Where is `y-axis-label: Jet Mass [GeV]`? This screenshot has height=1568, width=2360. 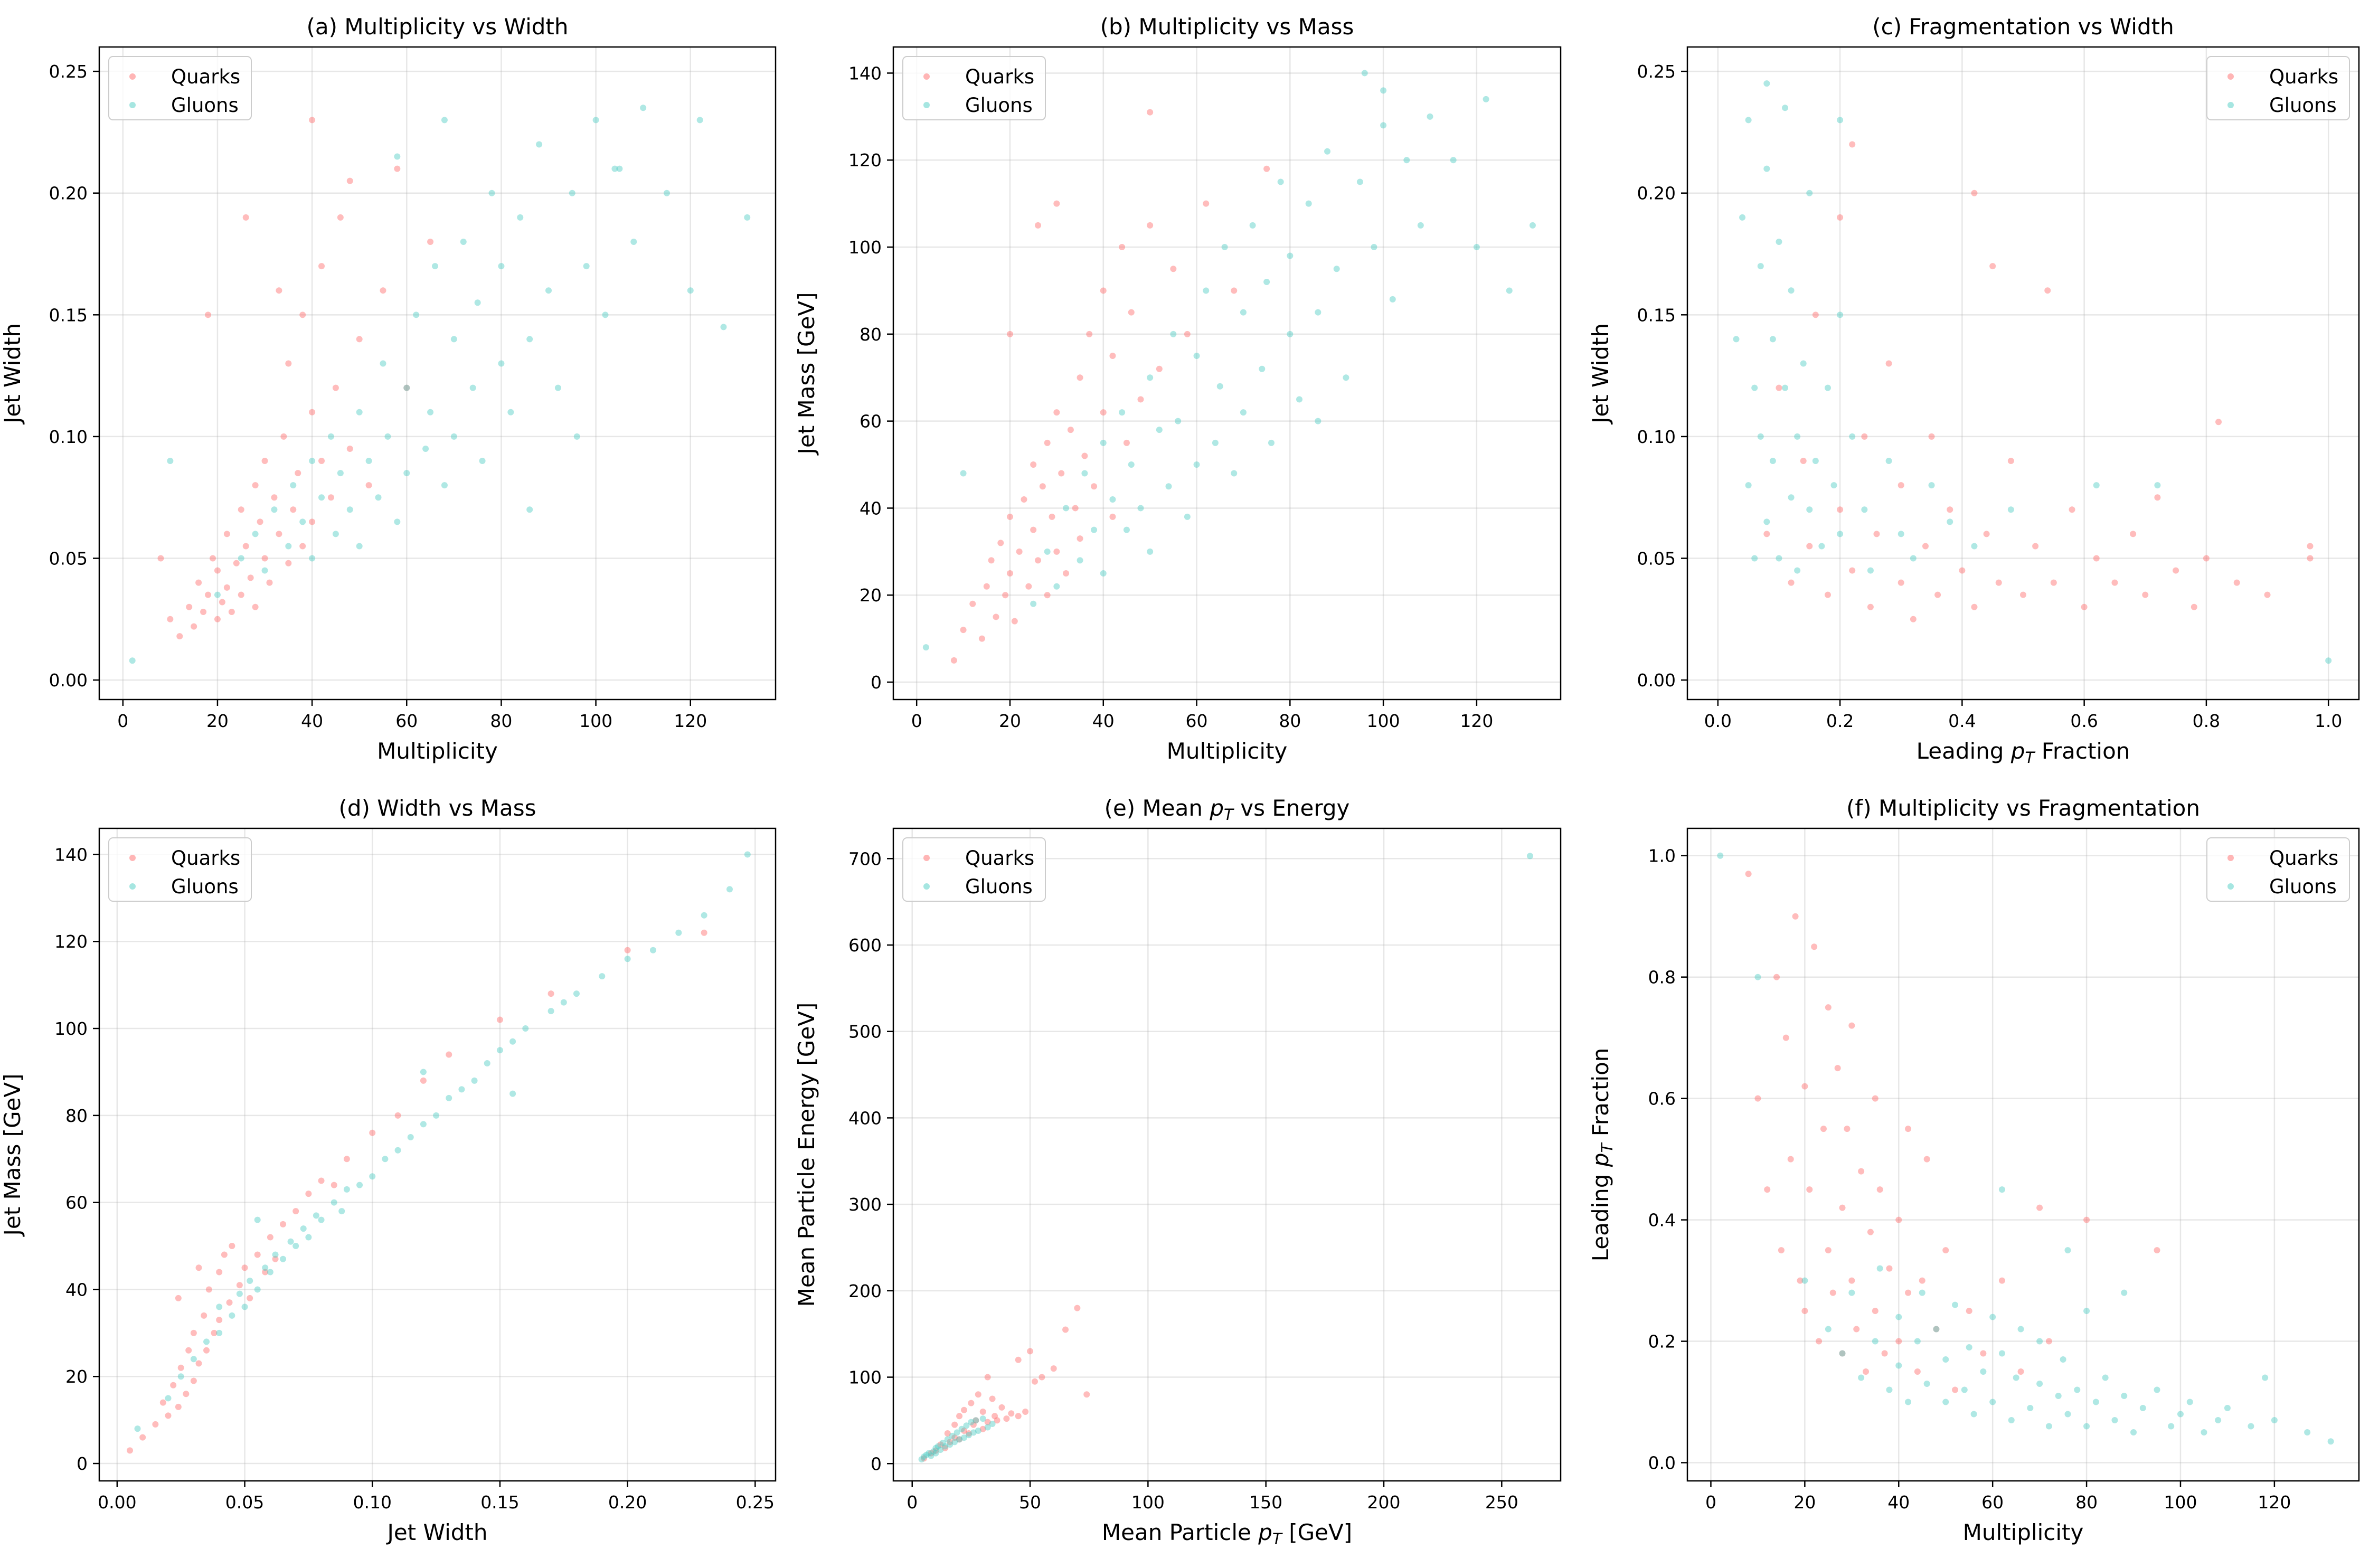 y-axis-label: Jet Mass [GeV] is located at coordinates (806, 374).